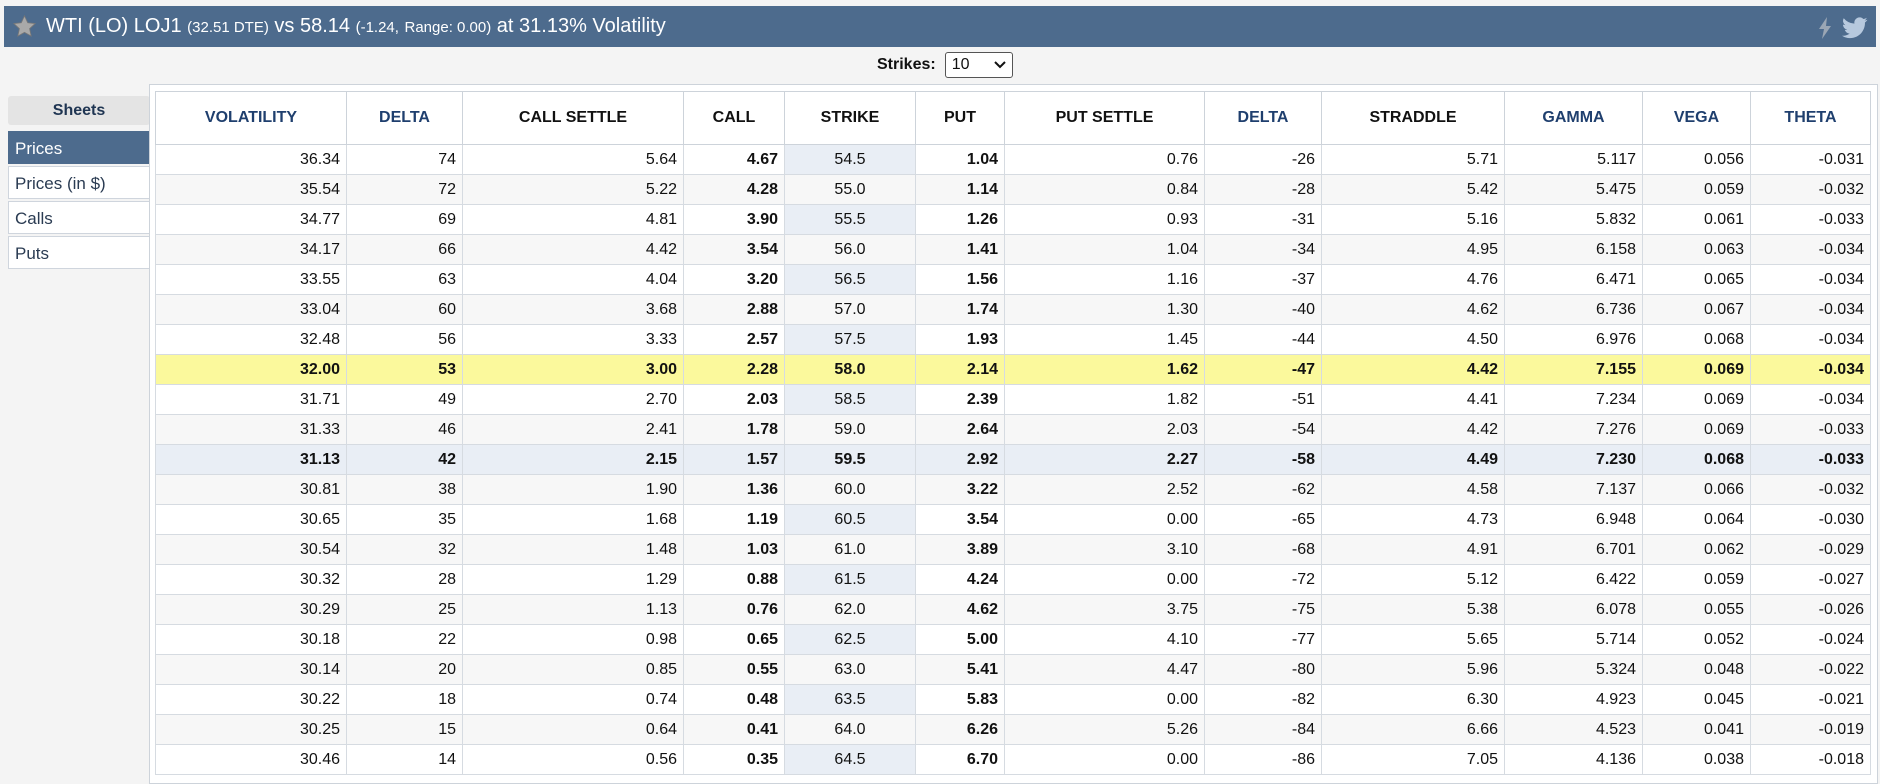 This screenshot has width=1880, height=784. What do you see at coordinates (1696, 609) in the screenshot?
I see `cell-vega: 0.055` at bounding box center [1696, 609].